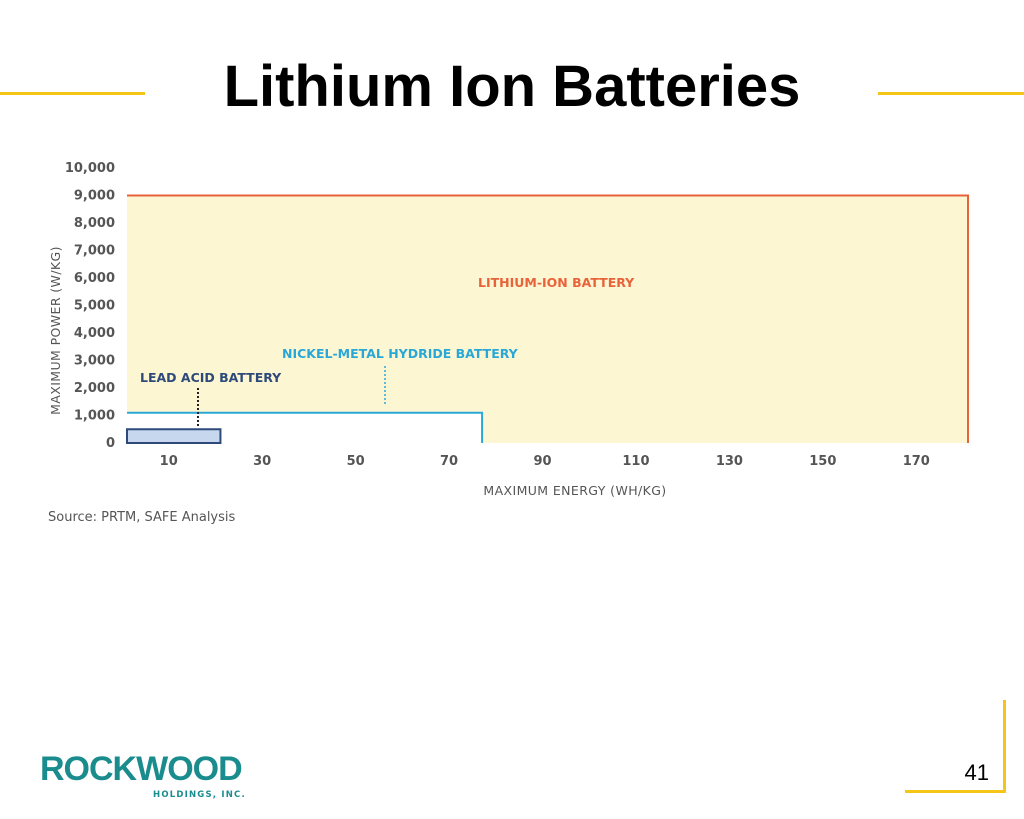  What do you see at coordinates (556, 282) in the screenshot?
I see `lithium-ion-label: LITHIUM-ION BATTERY` at bounding box center [556, 282].